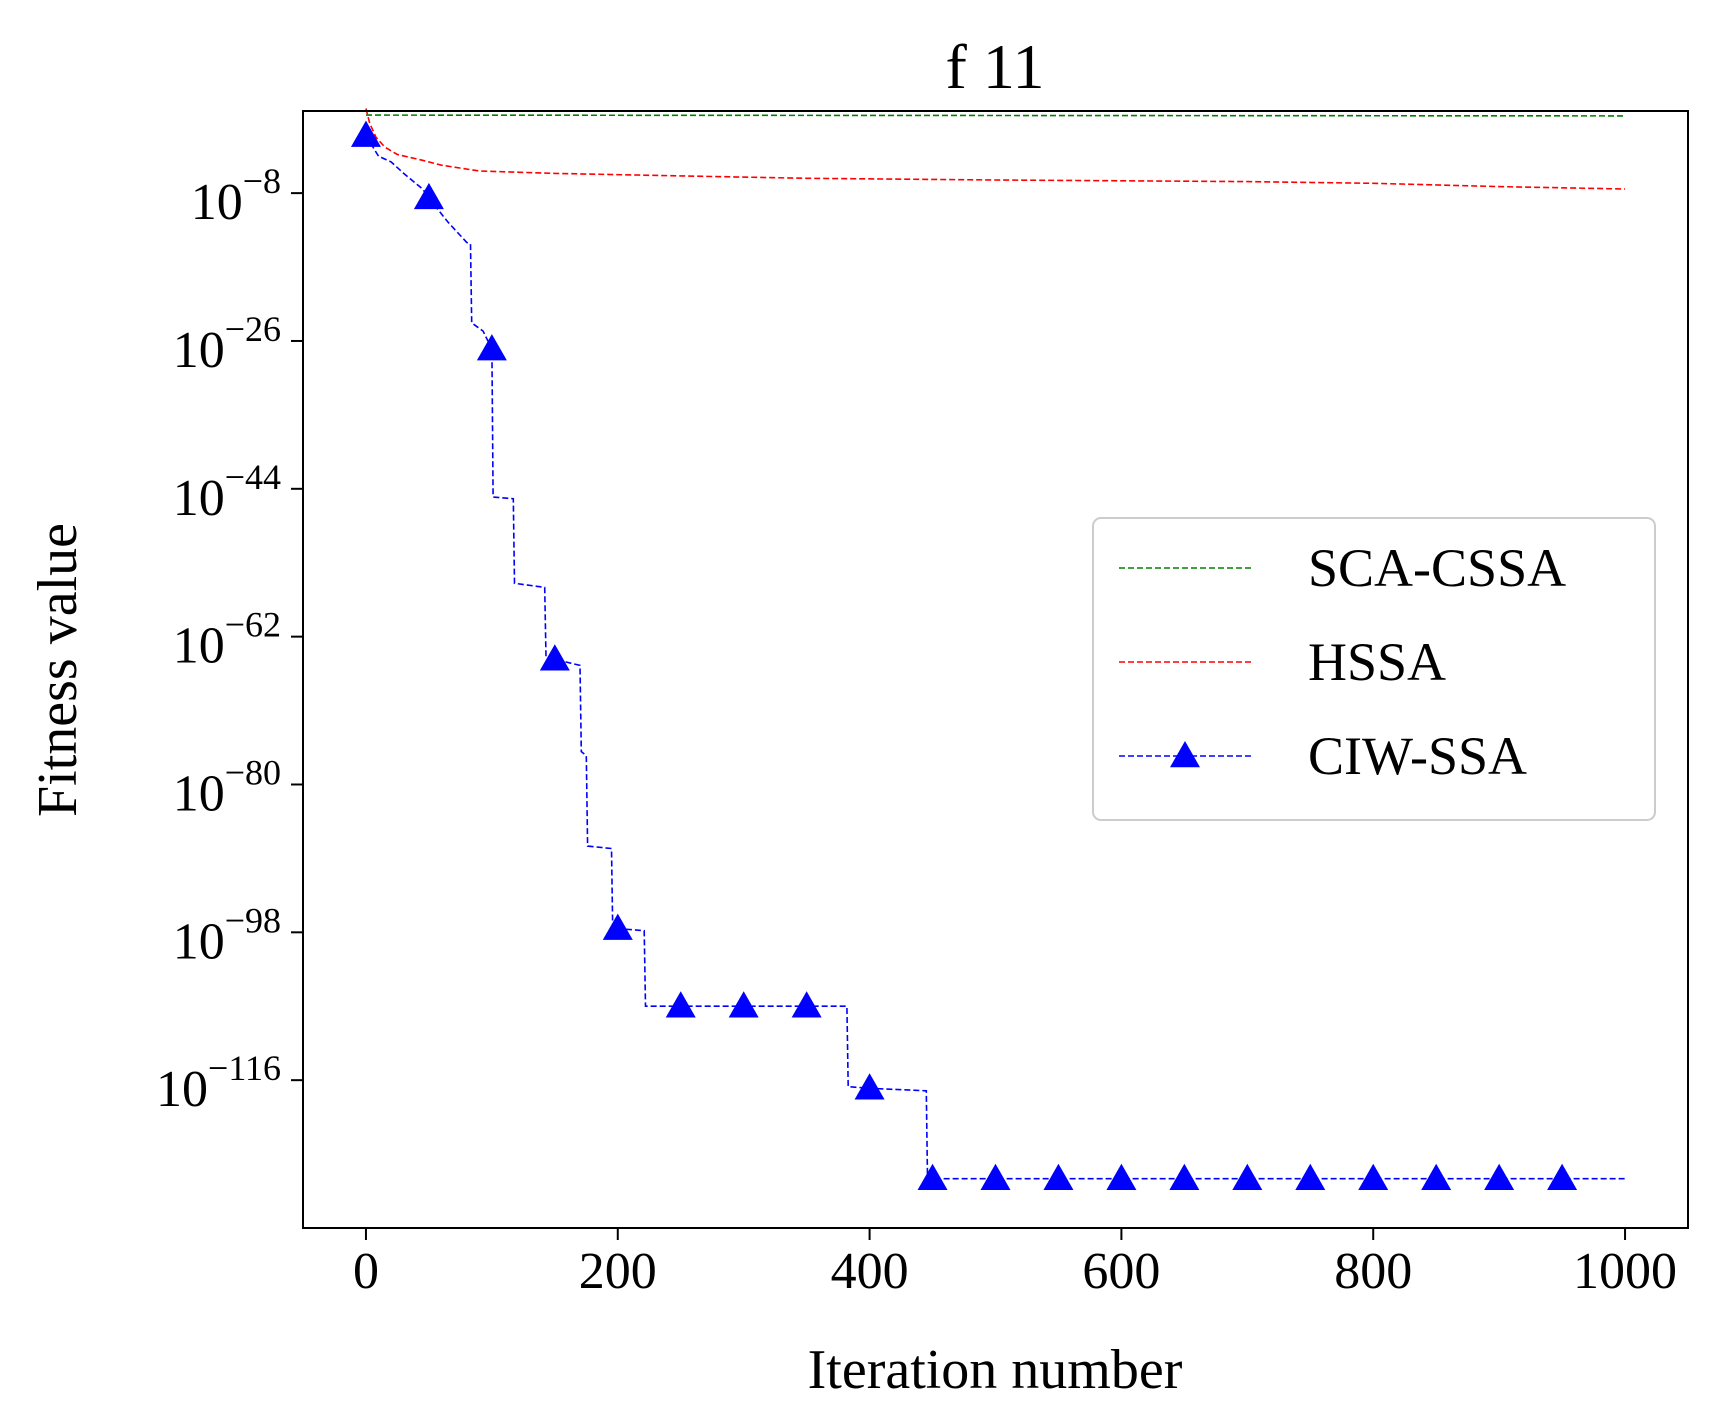 This screenshot has width=1713, height=1419. I want to click on y-tick-label: 10−8, so click(236, 196).